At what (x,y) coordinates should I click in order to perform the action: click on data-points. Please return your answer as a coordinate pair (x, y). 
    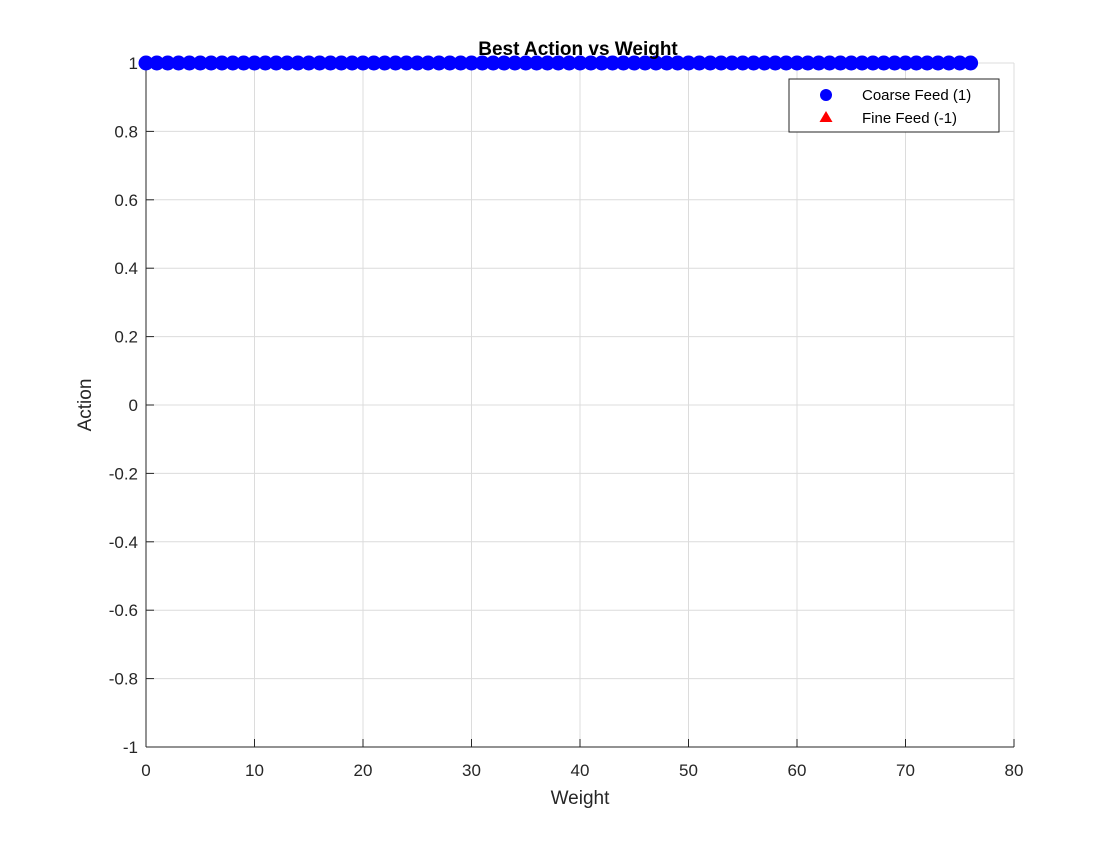
    Looking at the image, I should click on (558, 63).